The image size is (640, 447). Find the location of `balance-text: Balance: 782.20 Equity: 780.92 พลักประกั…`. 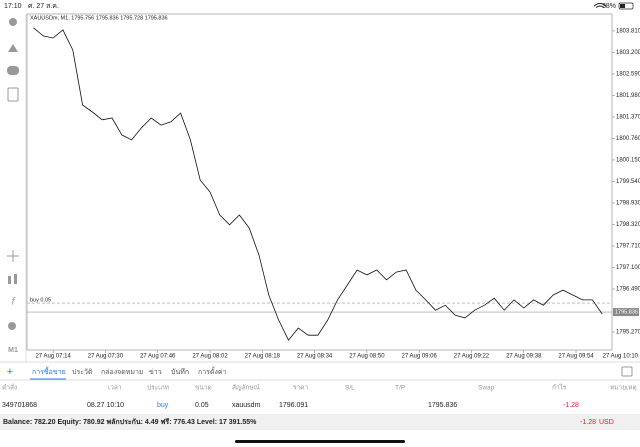

balance-text: Balance: 782.20 Equity: 780.92 พลักประกั… is located at coordinates (130, 422).